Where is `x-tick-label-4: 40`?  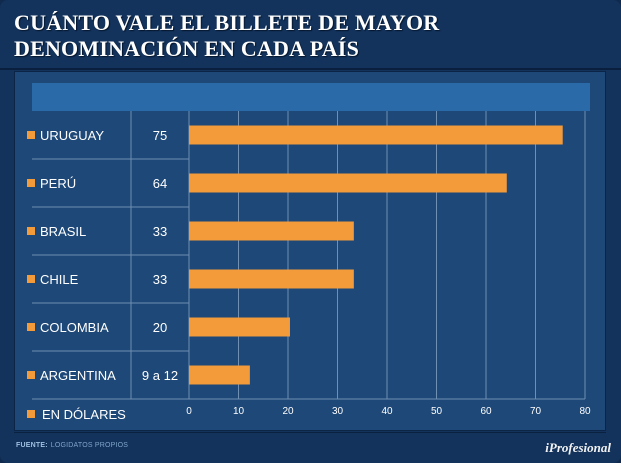
x-tick-label-4: 40 is located at coordinates (387, 411).